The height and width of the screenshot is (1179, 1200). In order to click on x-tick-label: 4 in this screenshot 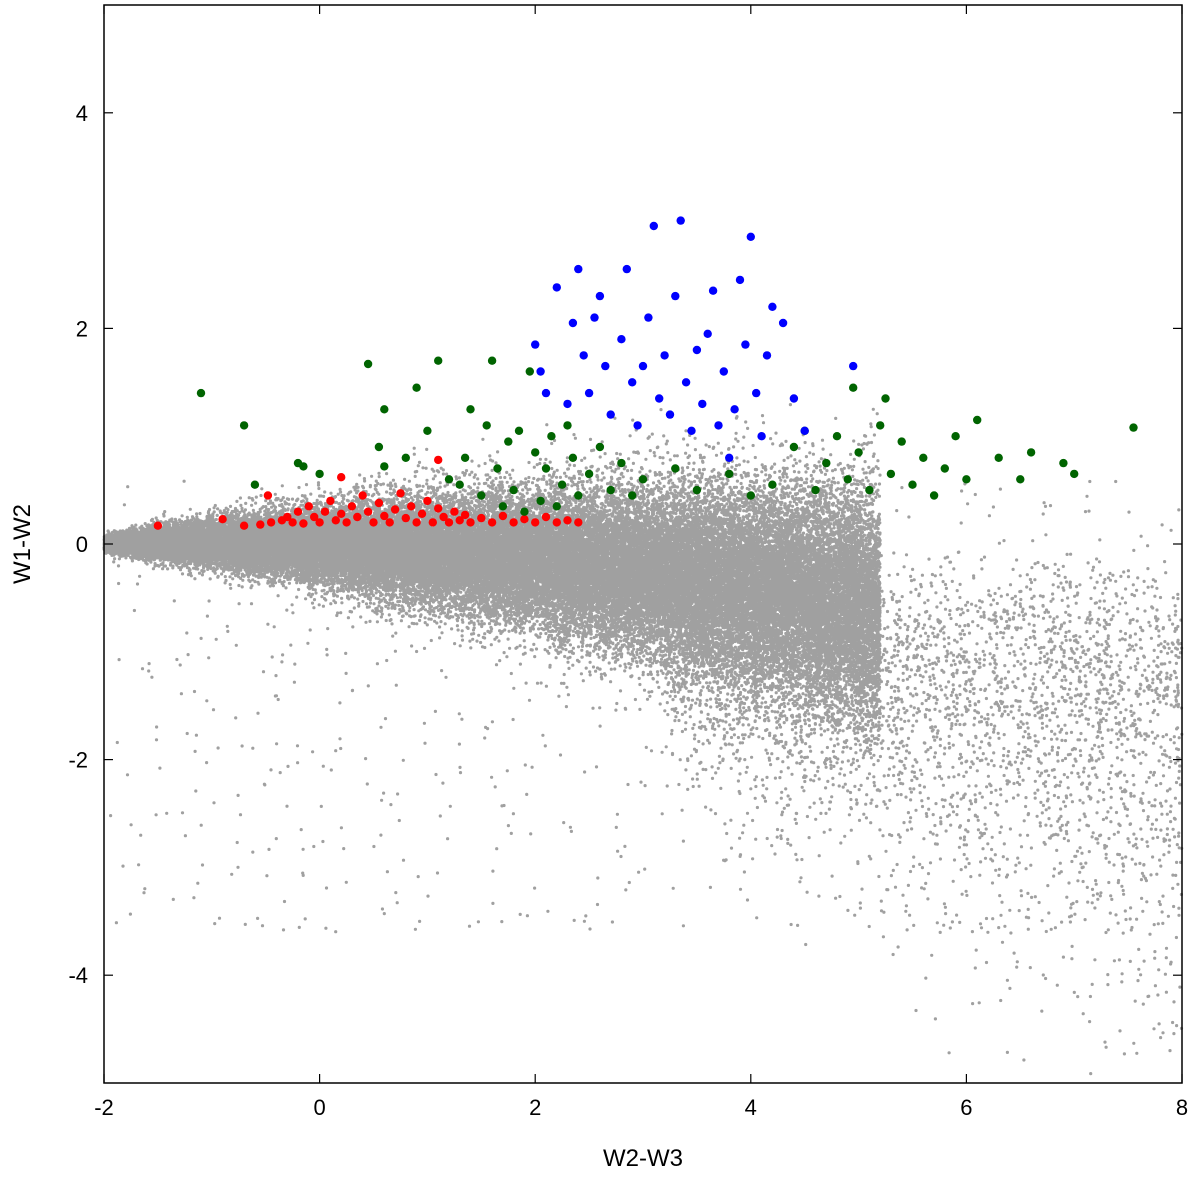, I will do `click(751, 1107)`.